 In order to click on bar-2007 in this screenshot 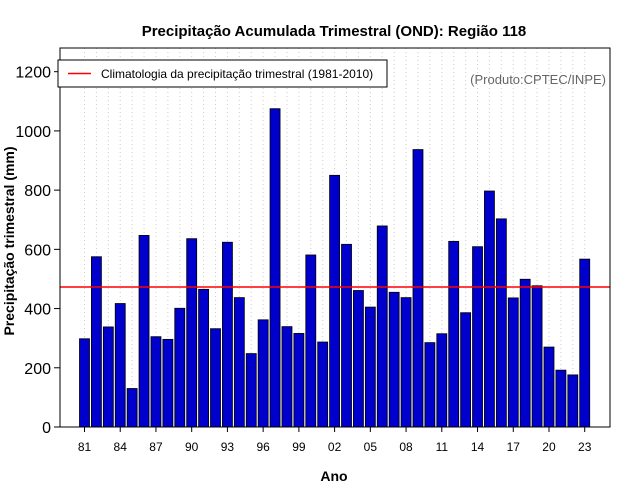, I will do `click(394, 359)`.